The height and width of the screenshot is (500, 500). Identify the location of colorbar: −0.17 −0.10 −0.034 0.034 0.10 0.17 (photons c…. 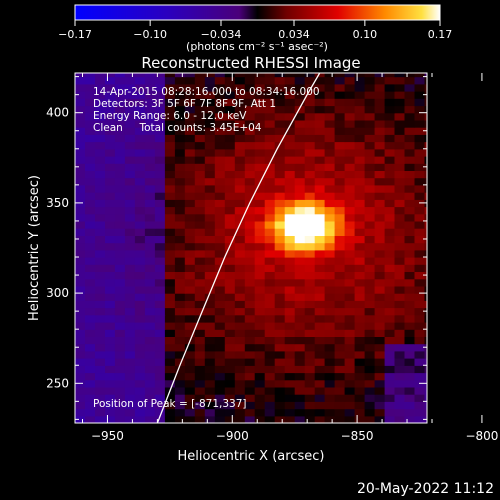
(255, 28).